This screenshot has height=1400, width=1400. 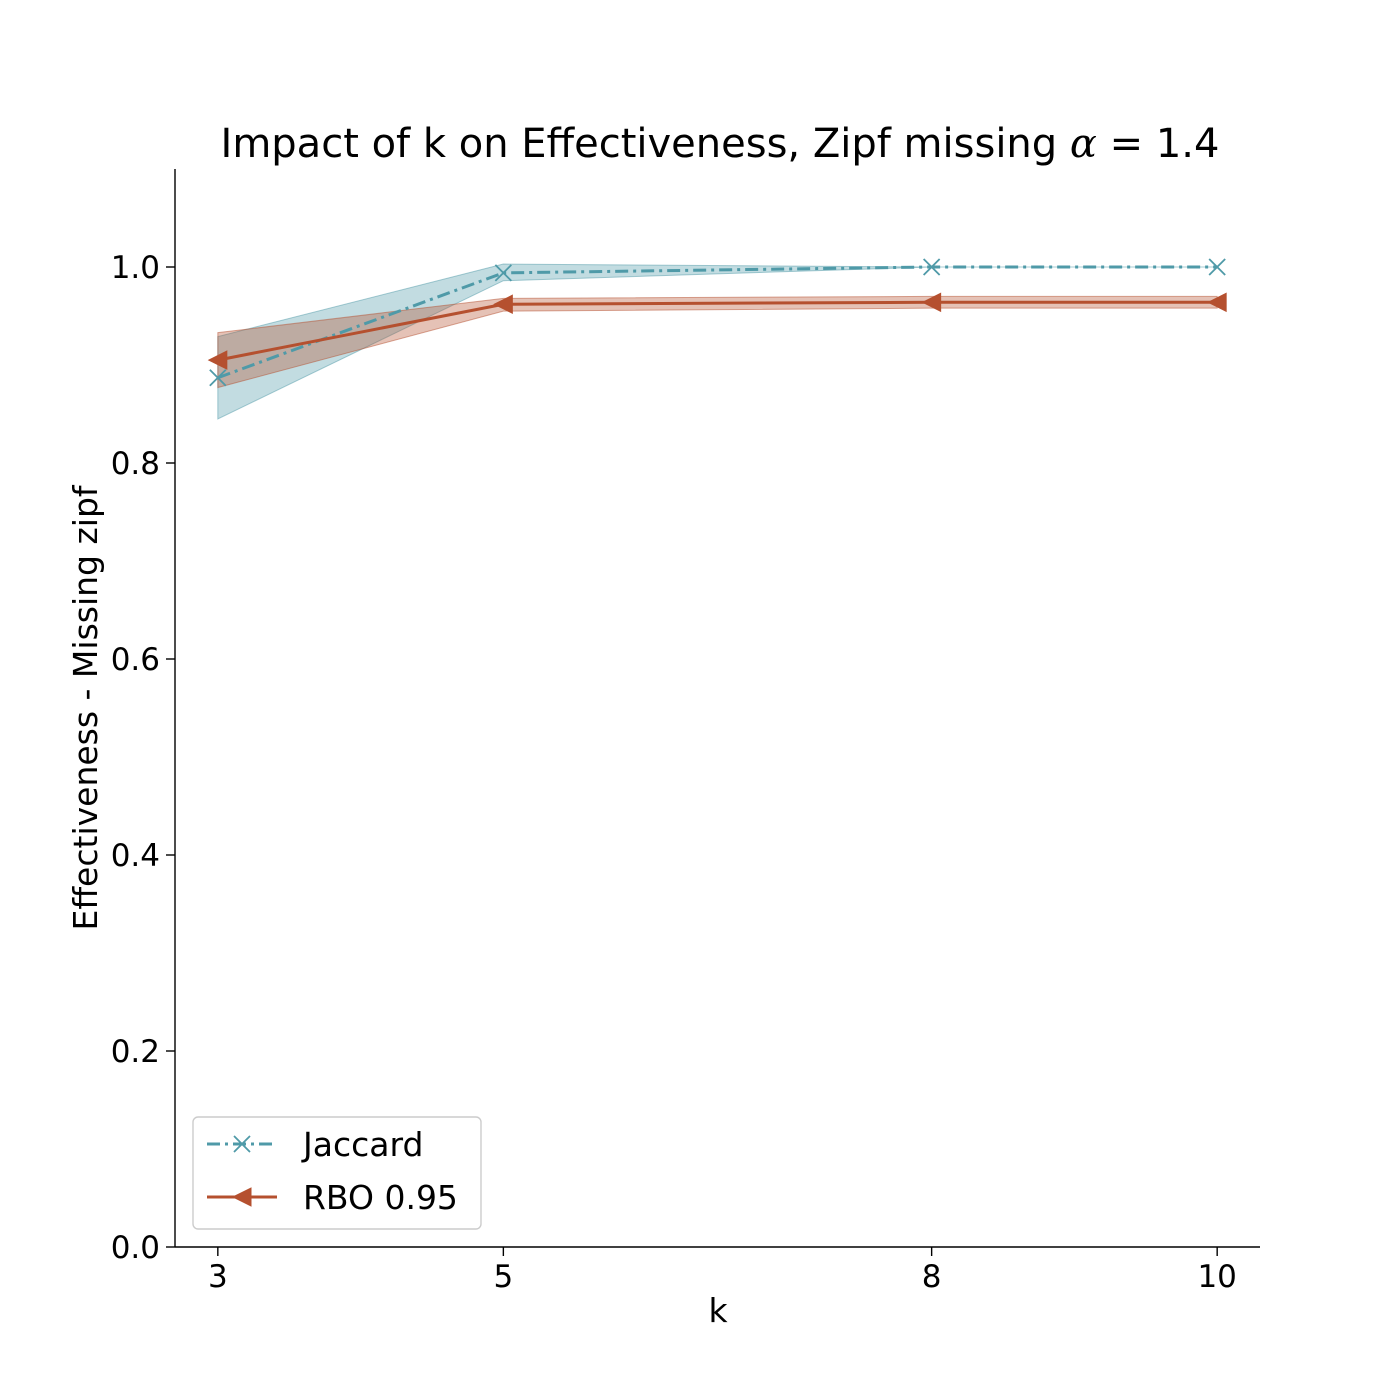 What do you see at coordinates (85, 707) in the screenshot?
I see `y-axis-label: Effectiveness - Missing zipf` at bounding box center [85, 707].